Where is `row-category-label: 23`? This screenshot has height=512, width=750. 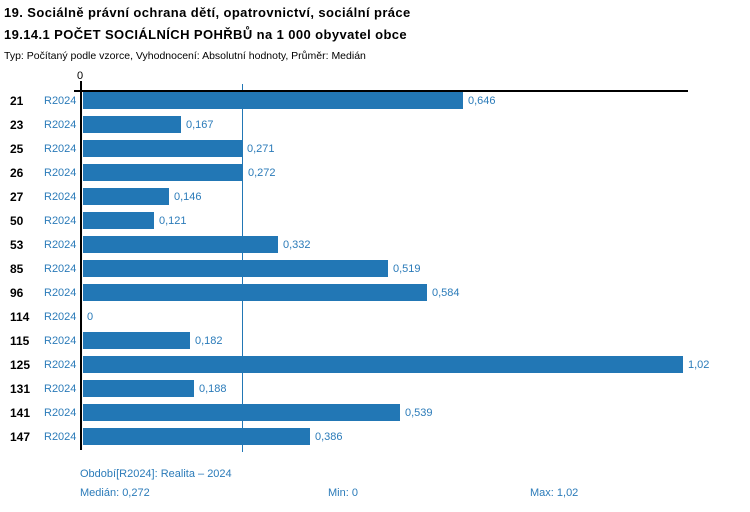 row-category-label: 23 is located at coordinates (17, 125).